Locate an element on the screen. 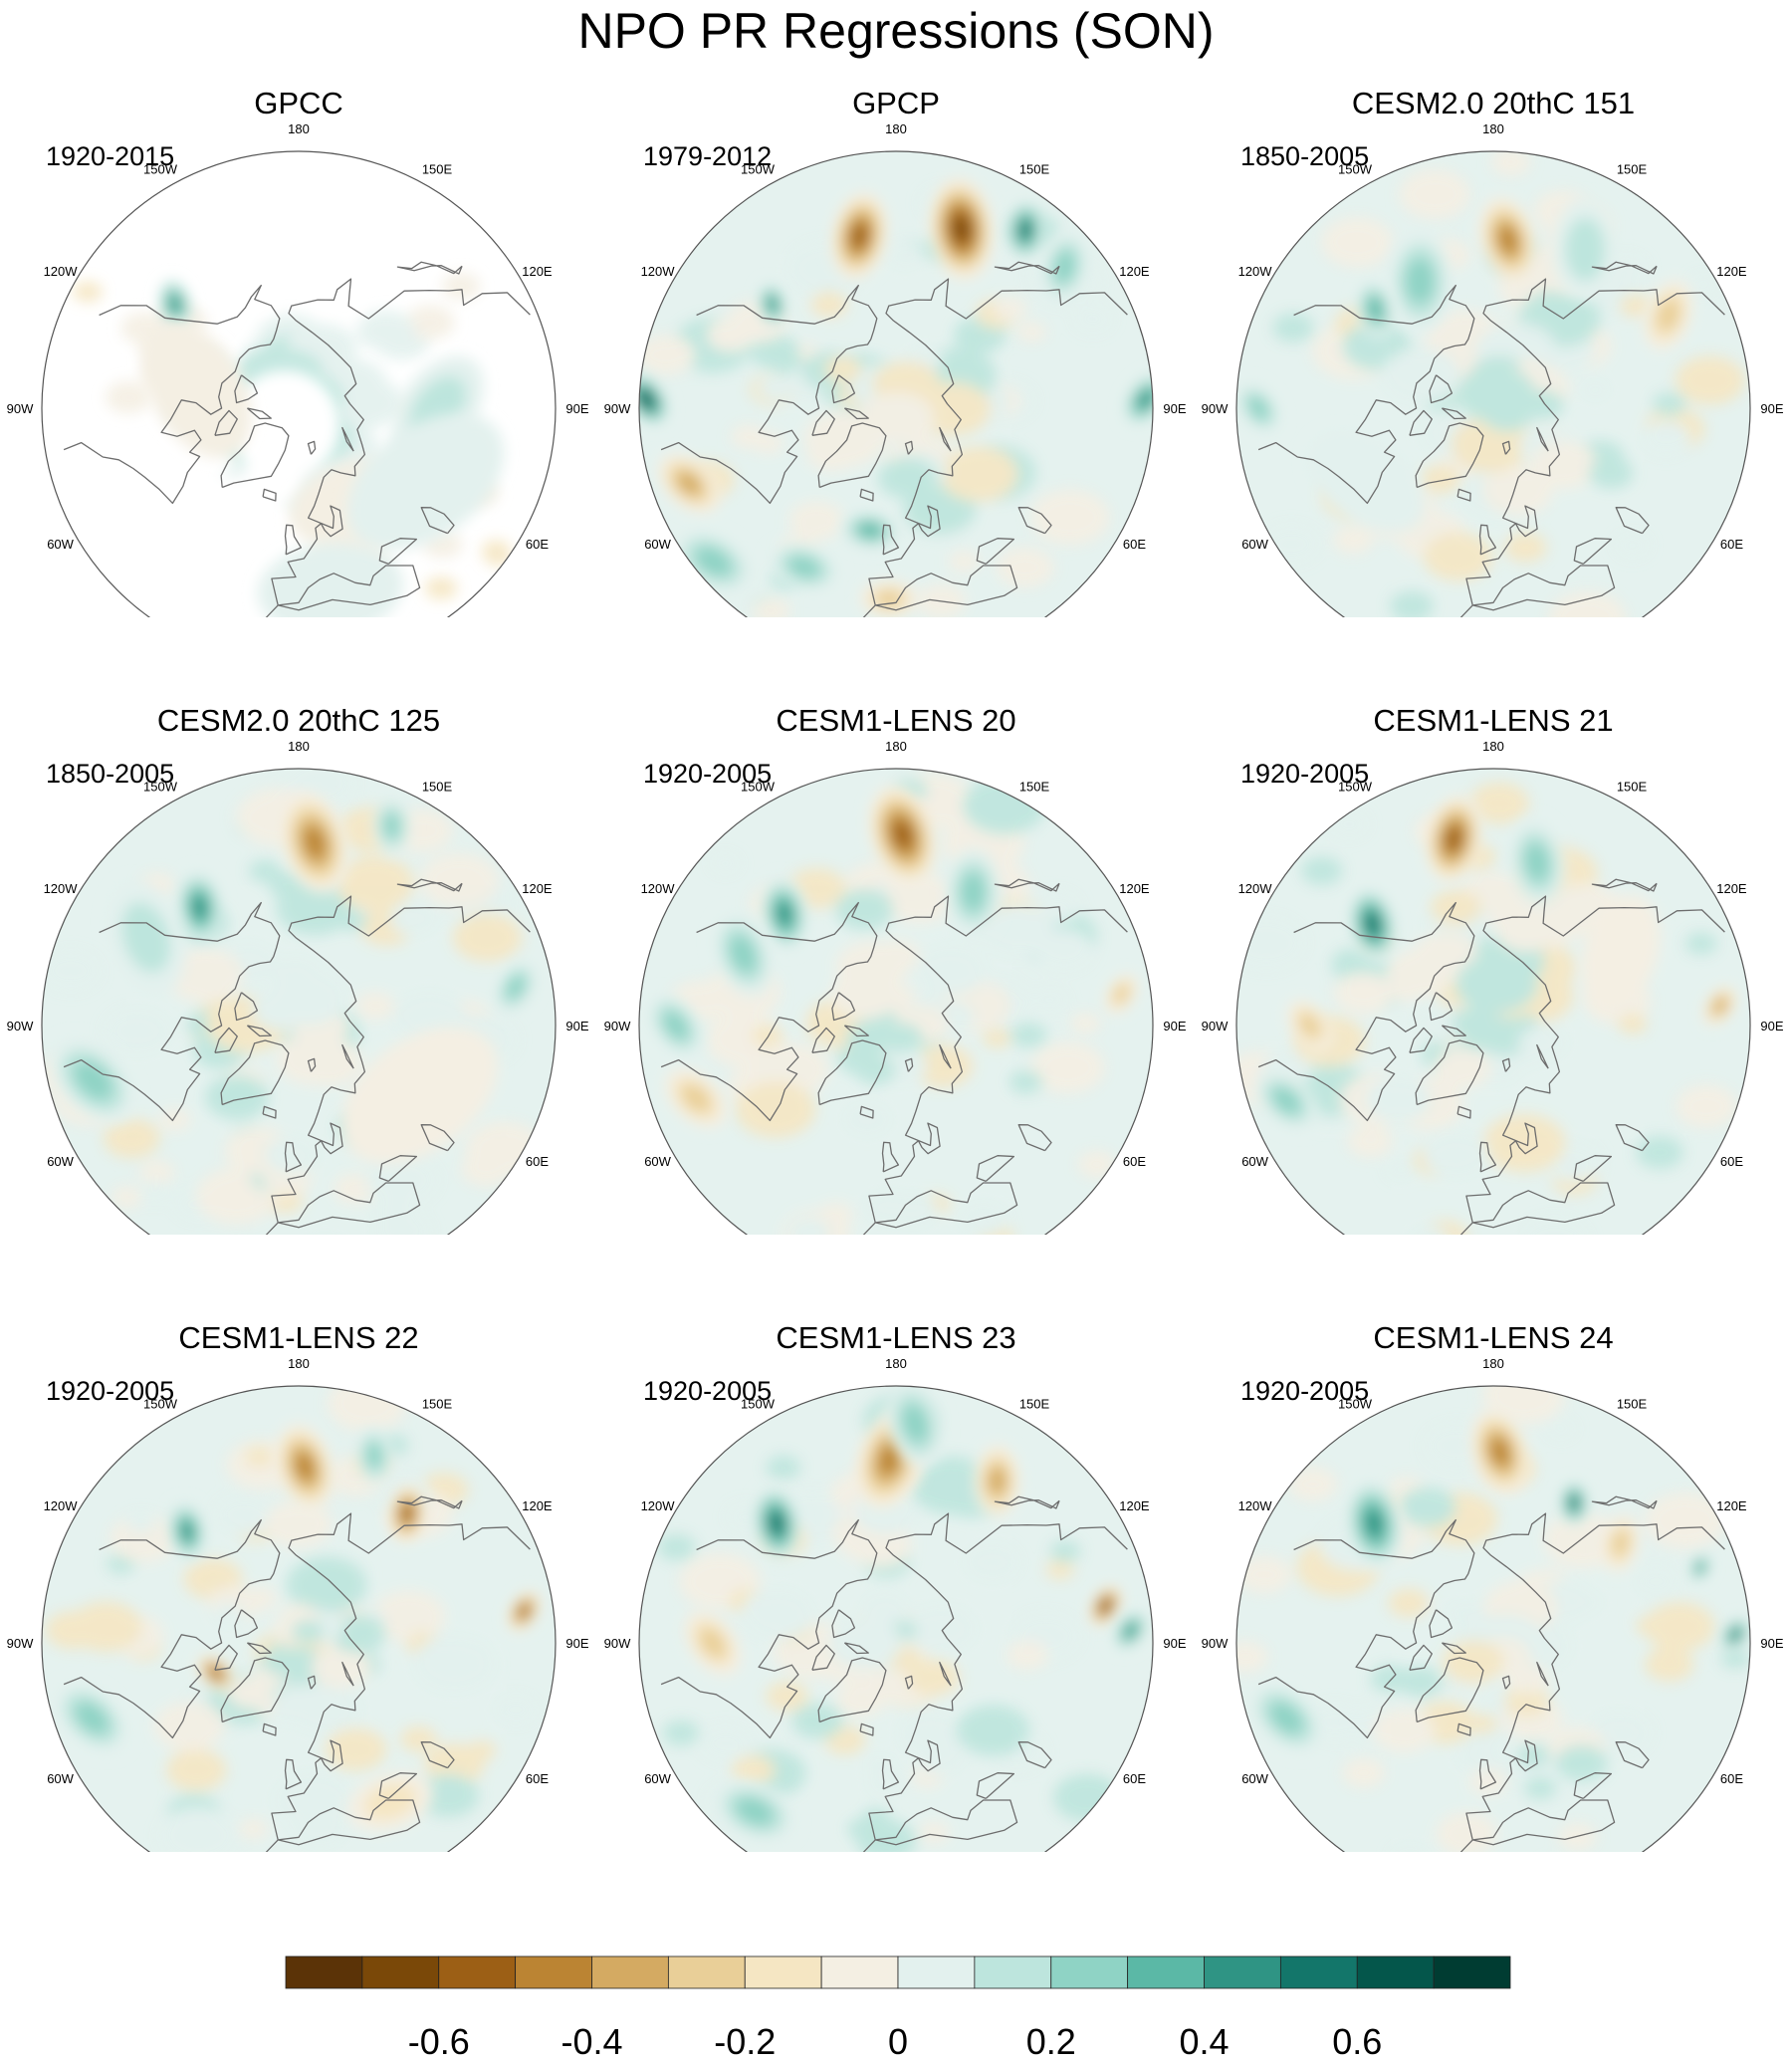 The height and width of the screenshot is (2063, 1792). colorbar-tick-label: -0.6 is located at coordinates (439, 2041).